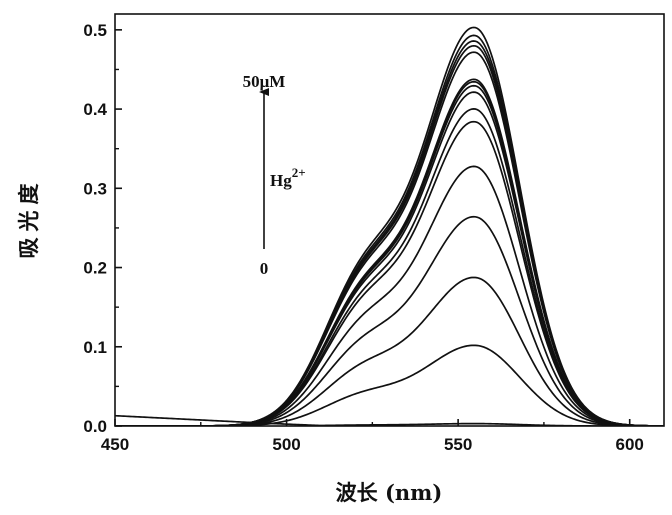  What do you see at coordinates (264, 268) in the screenshot?
I see `annotation-bottom-label: 0` at bounding box center [264, 268].